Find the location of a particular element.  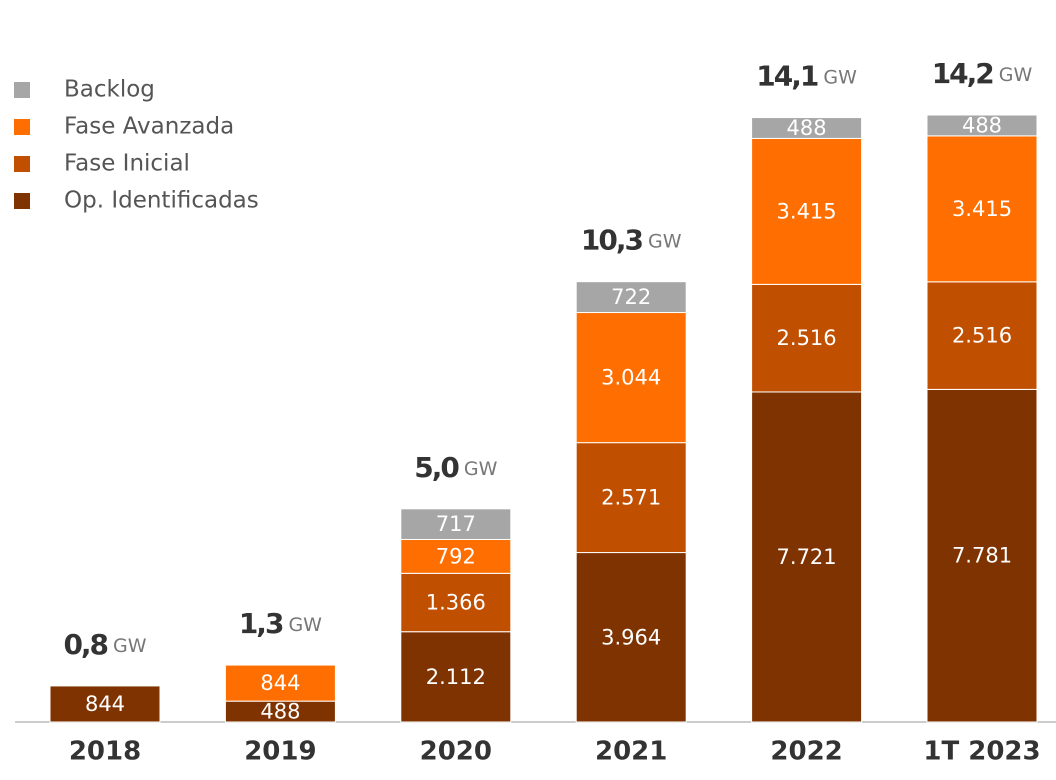

total-value: 14,2 is located at coordinates (963, 73).